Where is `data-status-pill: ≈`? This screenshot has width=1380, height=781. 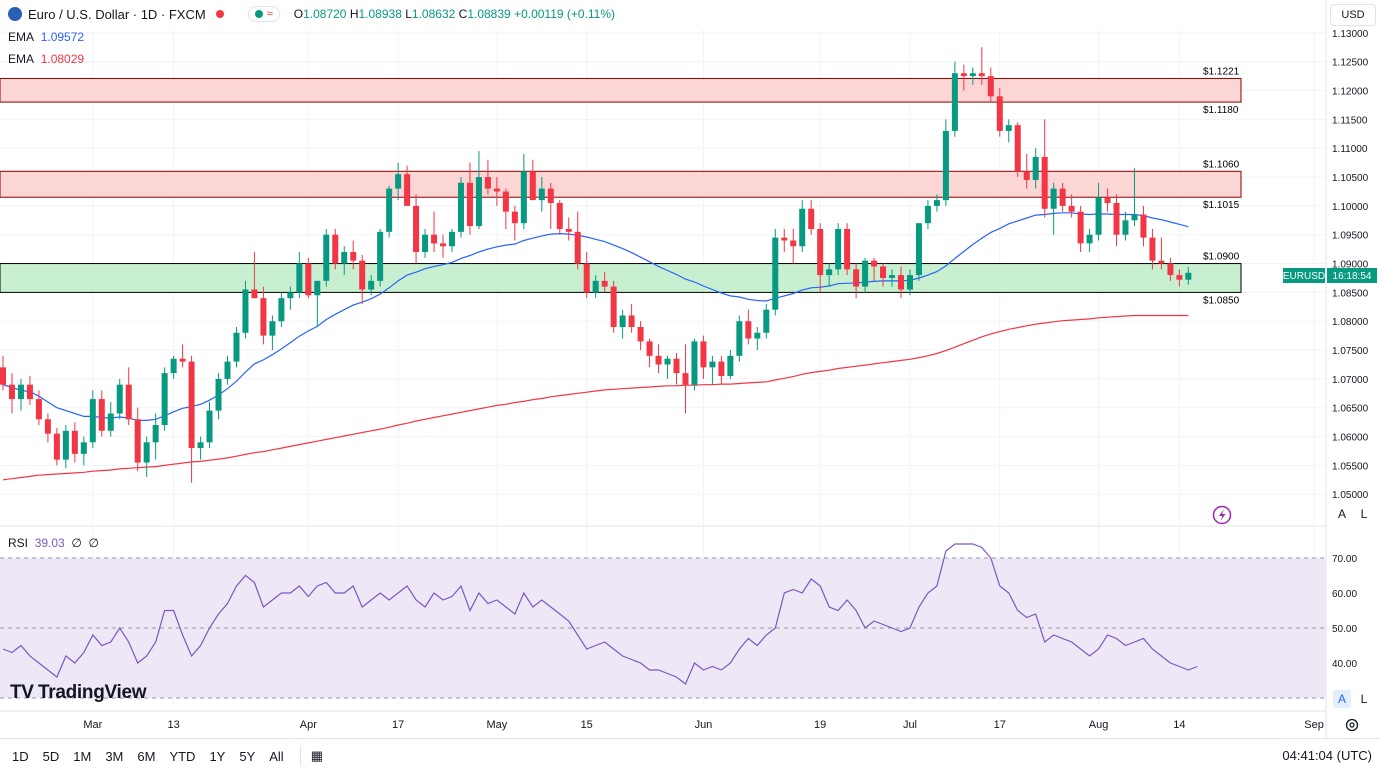
data-status-pill: ≈ is located at coordinates (263, 14).